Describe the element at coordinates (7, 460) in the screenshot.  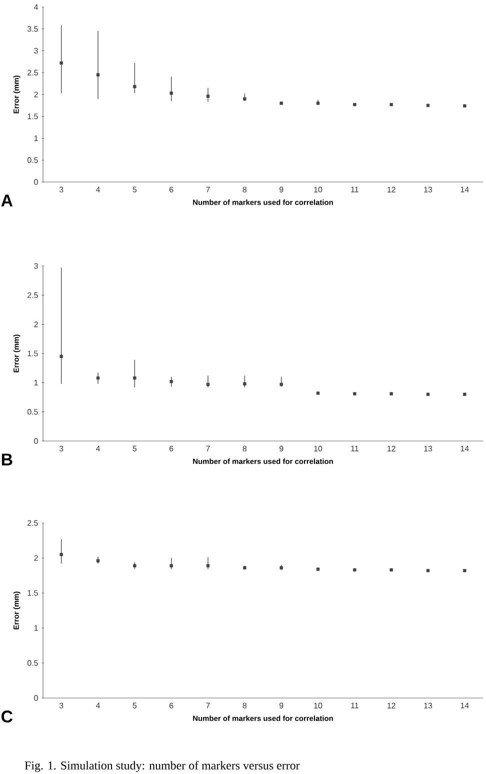
I see `text: B` at that location.